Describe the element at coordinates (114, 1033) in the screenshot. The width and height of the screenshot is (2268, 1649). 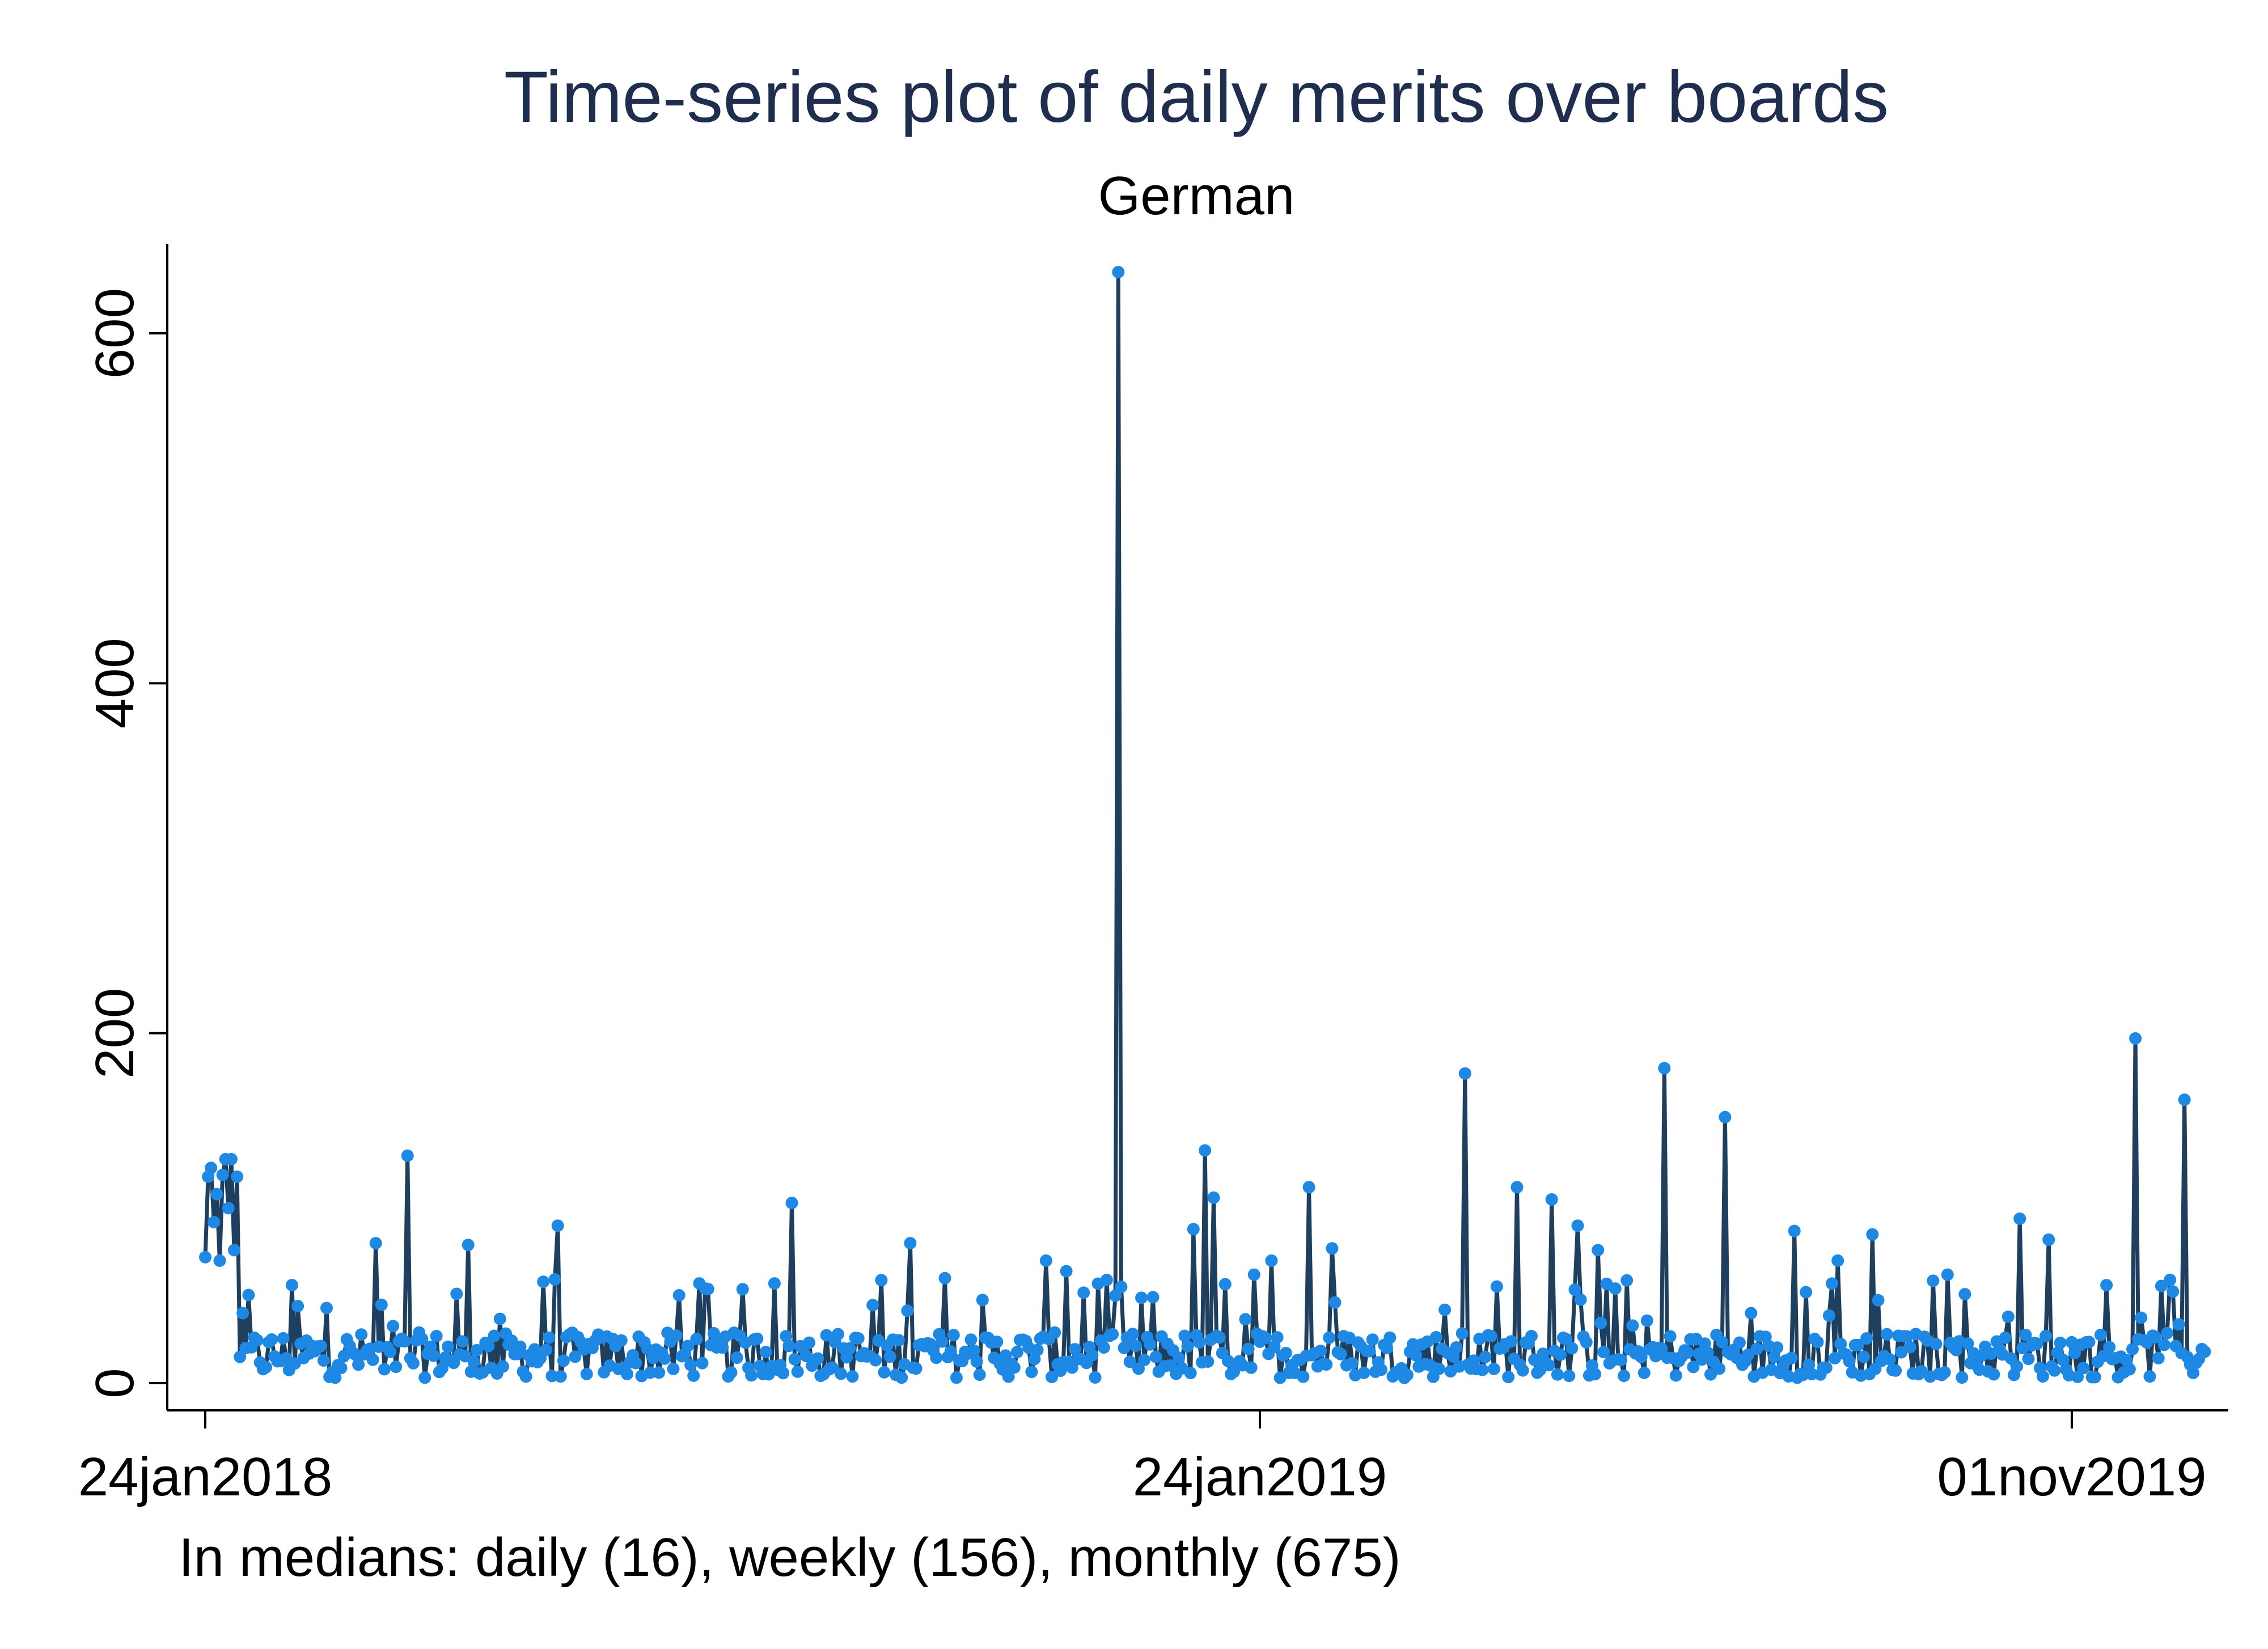
I see `y-tick-label: 200` at that location.